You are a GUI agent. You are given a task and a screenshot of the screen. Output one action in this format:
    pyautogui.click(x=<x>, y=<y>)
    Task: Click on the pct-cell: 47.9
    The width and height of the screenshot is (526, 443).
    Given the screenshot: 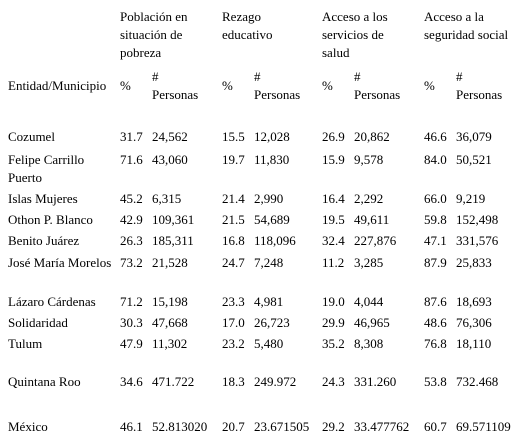 What is the action you would take?
    pyautogui.click(x=131, y=343)
    